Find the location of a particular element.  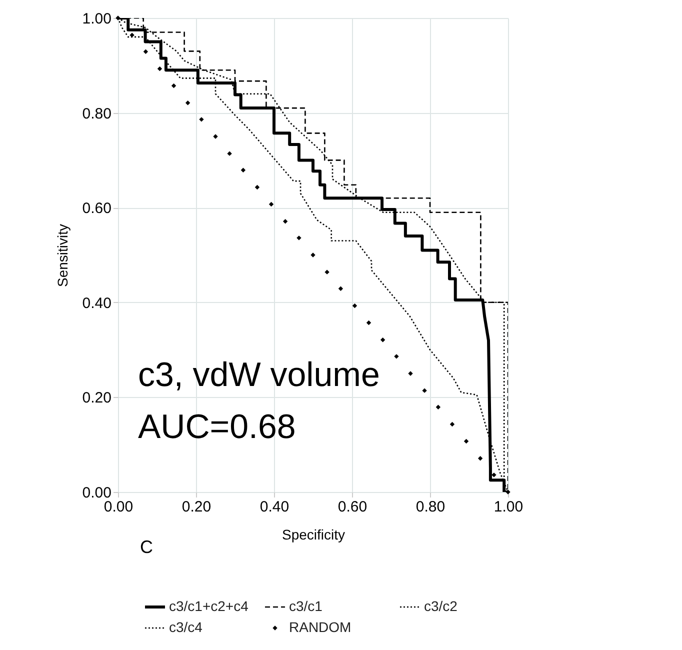

x-tick-label: 0.20 is located at coordinates (197, 507).